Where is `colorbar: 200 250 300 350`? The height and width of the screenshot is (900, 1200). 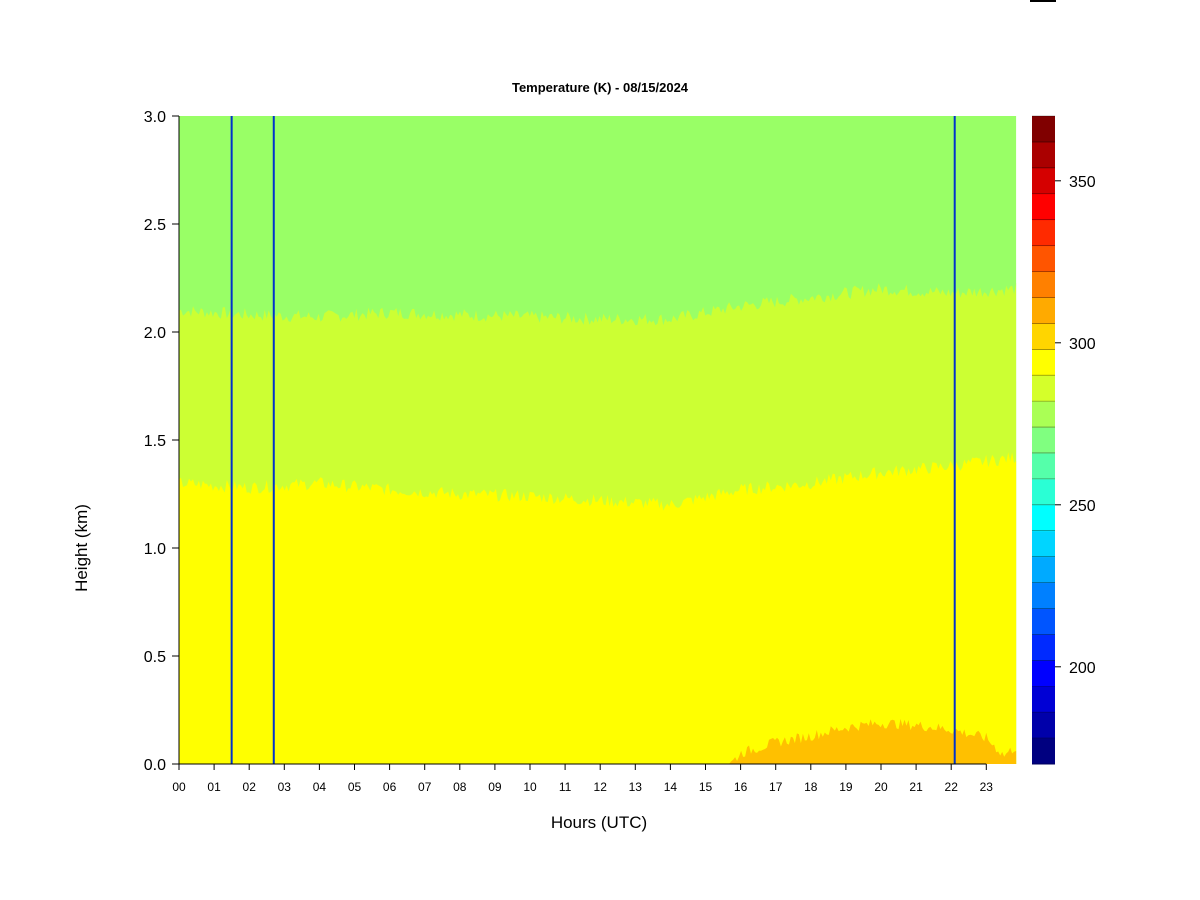 colorbar: 200 250 300 350 is located at coordinates (1064, 440).